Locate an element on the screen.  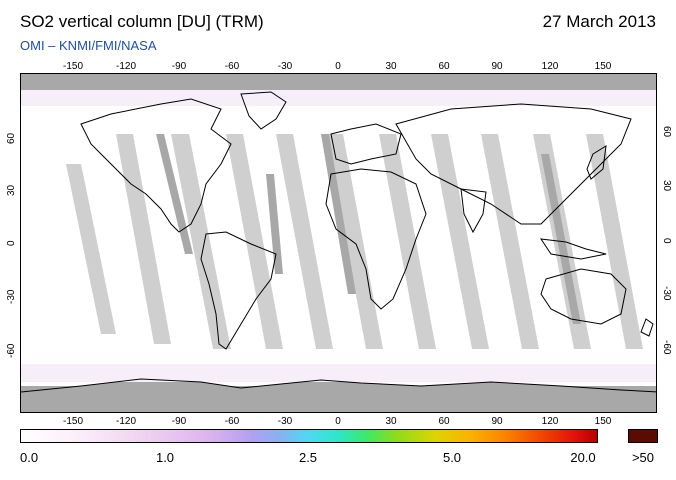
coast-europe is located at coordinates (366, 144).